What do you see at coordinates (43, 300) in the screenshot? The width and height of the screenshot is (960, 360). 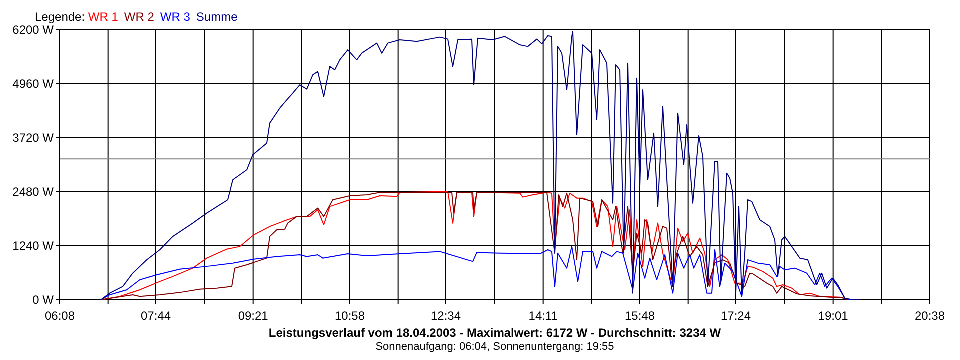 I see `y-tick-label: 0 W` at bounding box center [43, 300].